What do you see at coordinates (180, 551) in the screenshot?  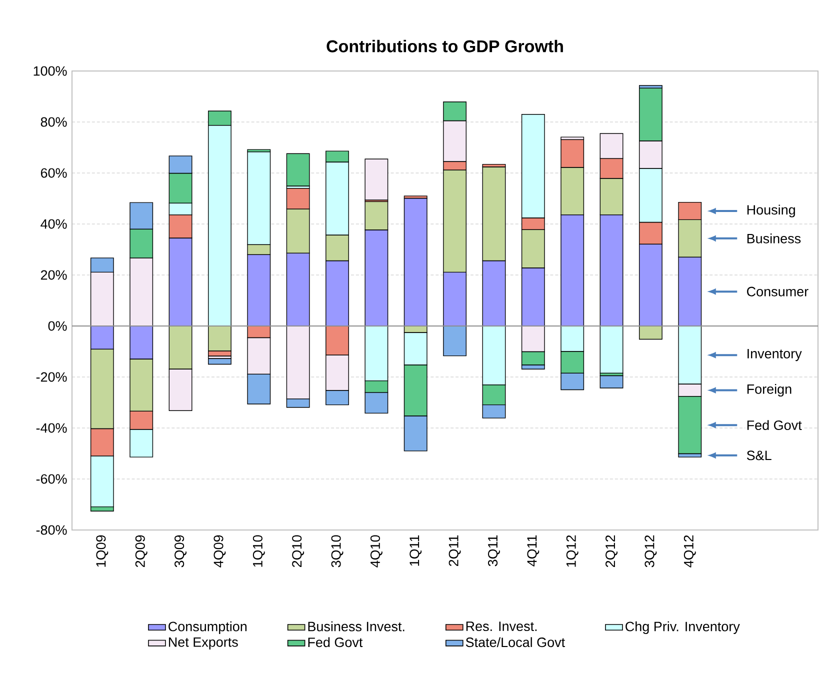 I see `x-tick-label: 3Q09` at bounding box center [180, 551].